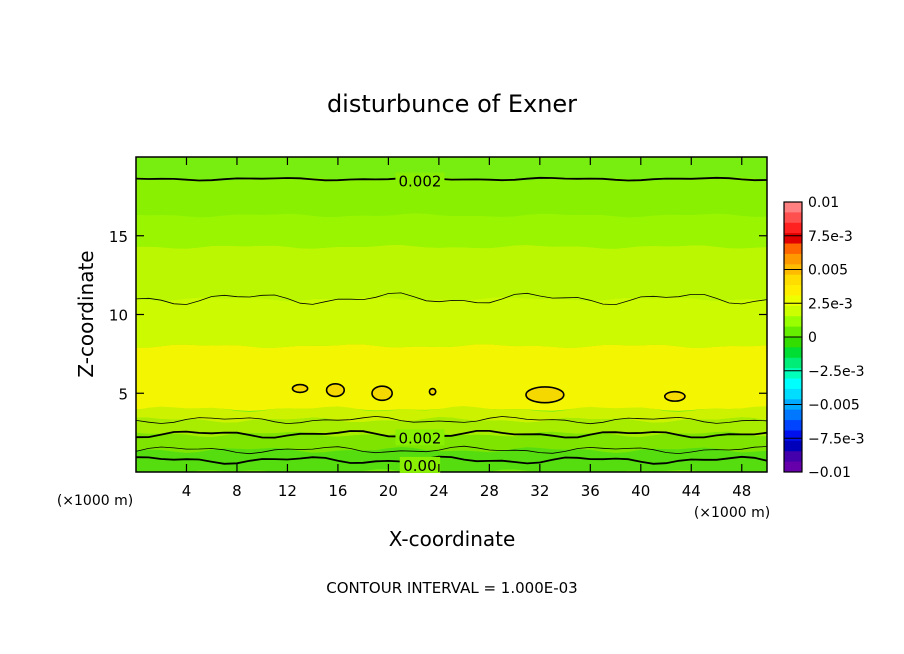 This screenshot has width=904, height=654. I want to click on x-tick-label: 8, so click(237, 491).